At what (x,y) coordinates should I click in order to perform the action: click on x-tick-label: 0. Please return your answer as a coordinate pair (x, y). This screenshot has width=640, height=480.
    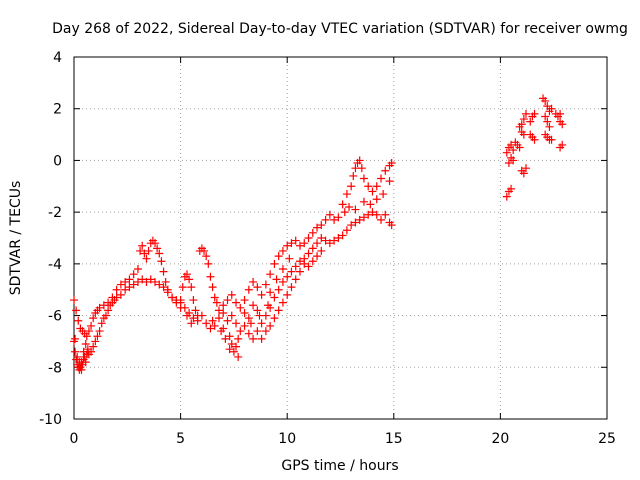
    Looking at the image, I should click on (74, 439).